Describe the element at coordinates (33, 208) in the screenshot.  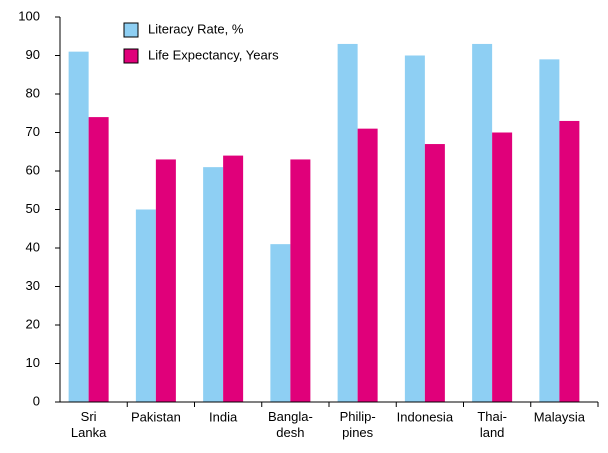
I see `y-tick-label: 50` at that location.